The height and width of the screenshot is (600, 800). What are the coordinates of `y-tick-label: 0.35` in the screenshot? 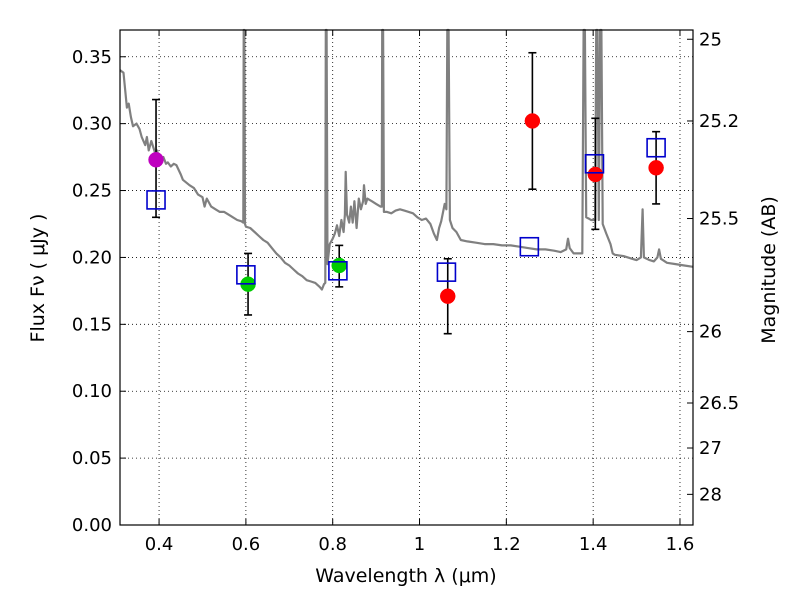 It's located at (92, 57).